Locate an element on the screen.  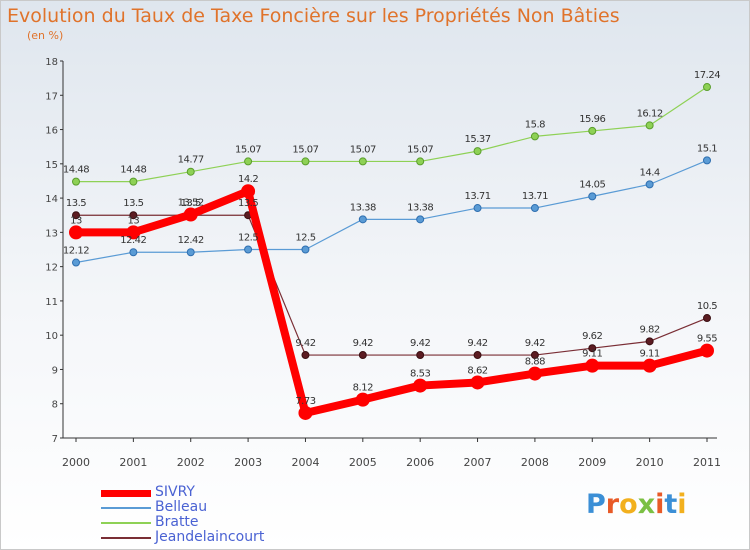
legend-label-jeandelaincourt: Jeandelaincourt is located at coordinates (210, 537).